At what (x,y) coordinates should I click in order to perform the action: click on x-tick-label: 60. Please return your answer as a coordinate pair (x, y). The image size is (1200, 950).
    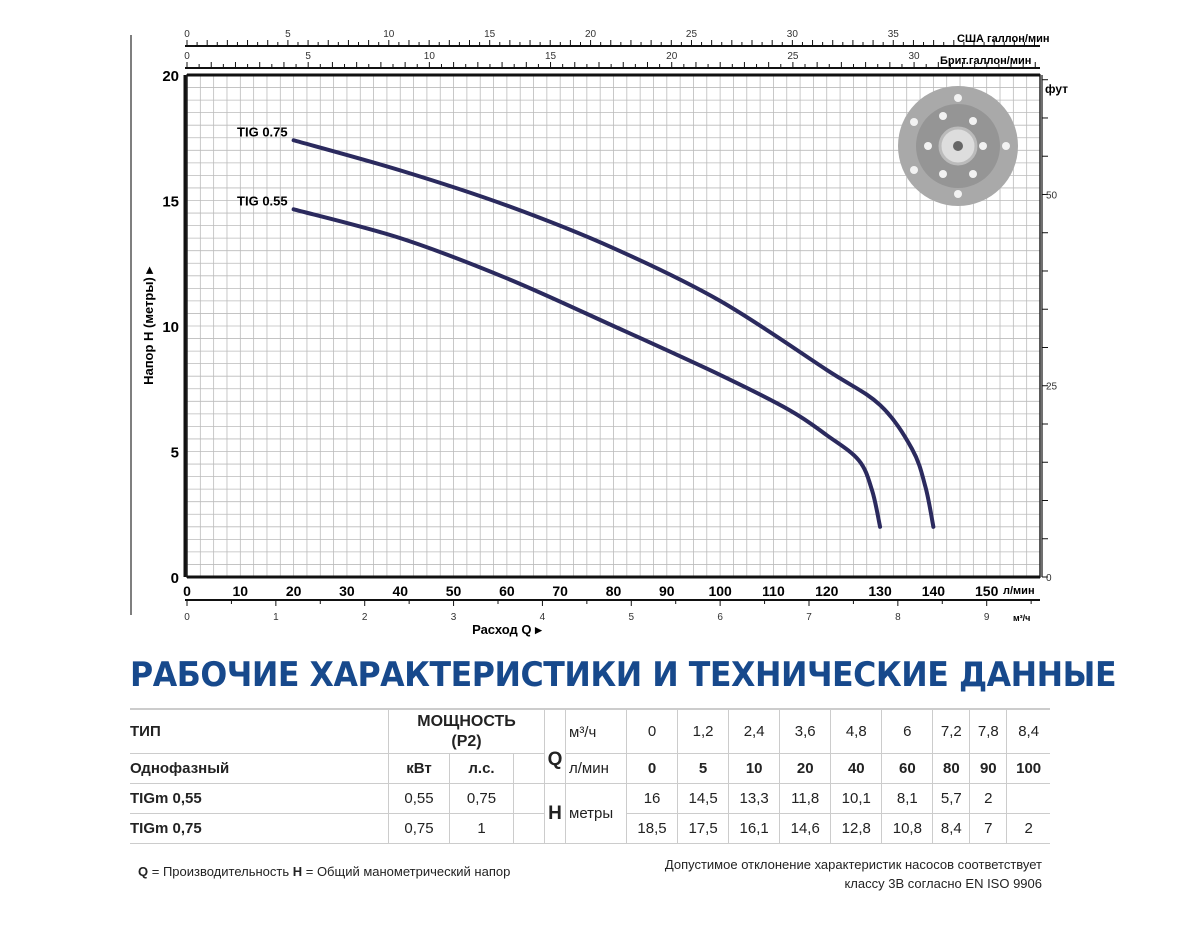
    Looking at the image, I should click on (507, 591).